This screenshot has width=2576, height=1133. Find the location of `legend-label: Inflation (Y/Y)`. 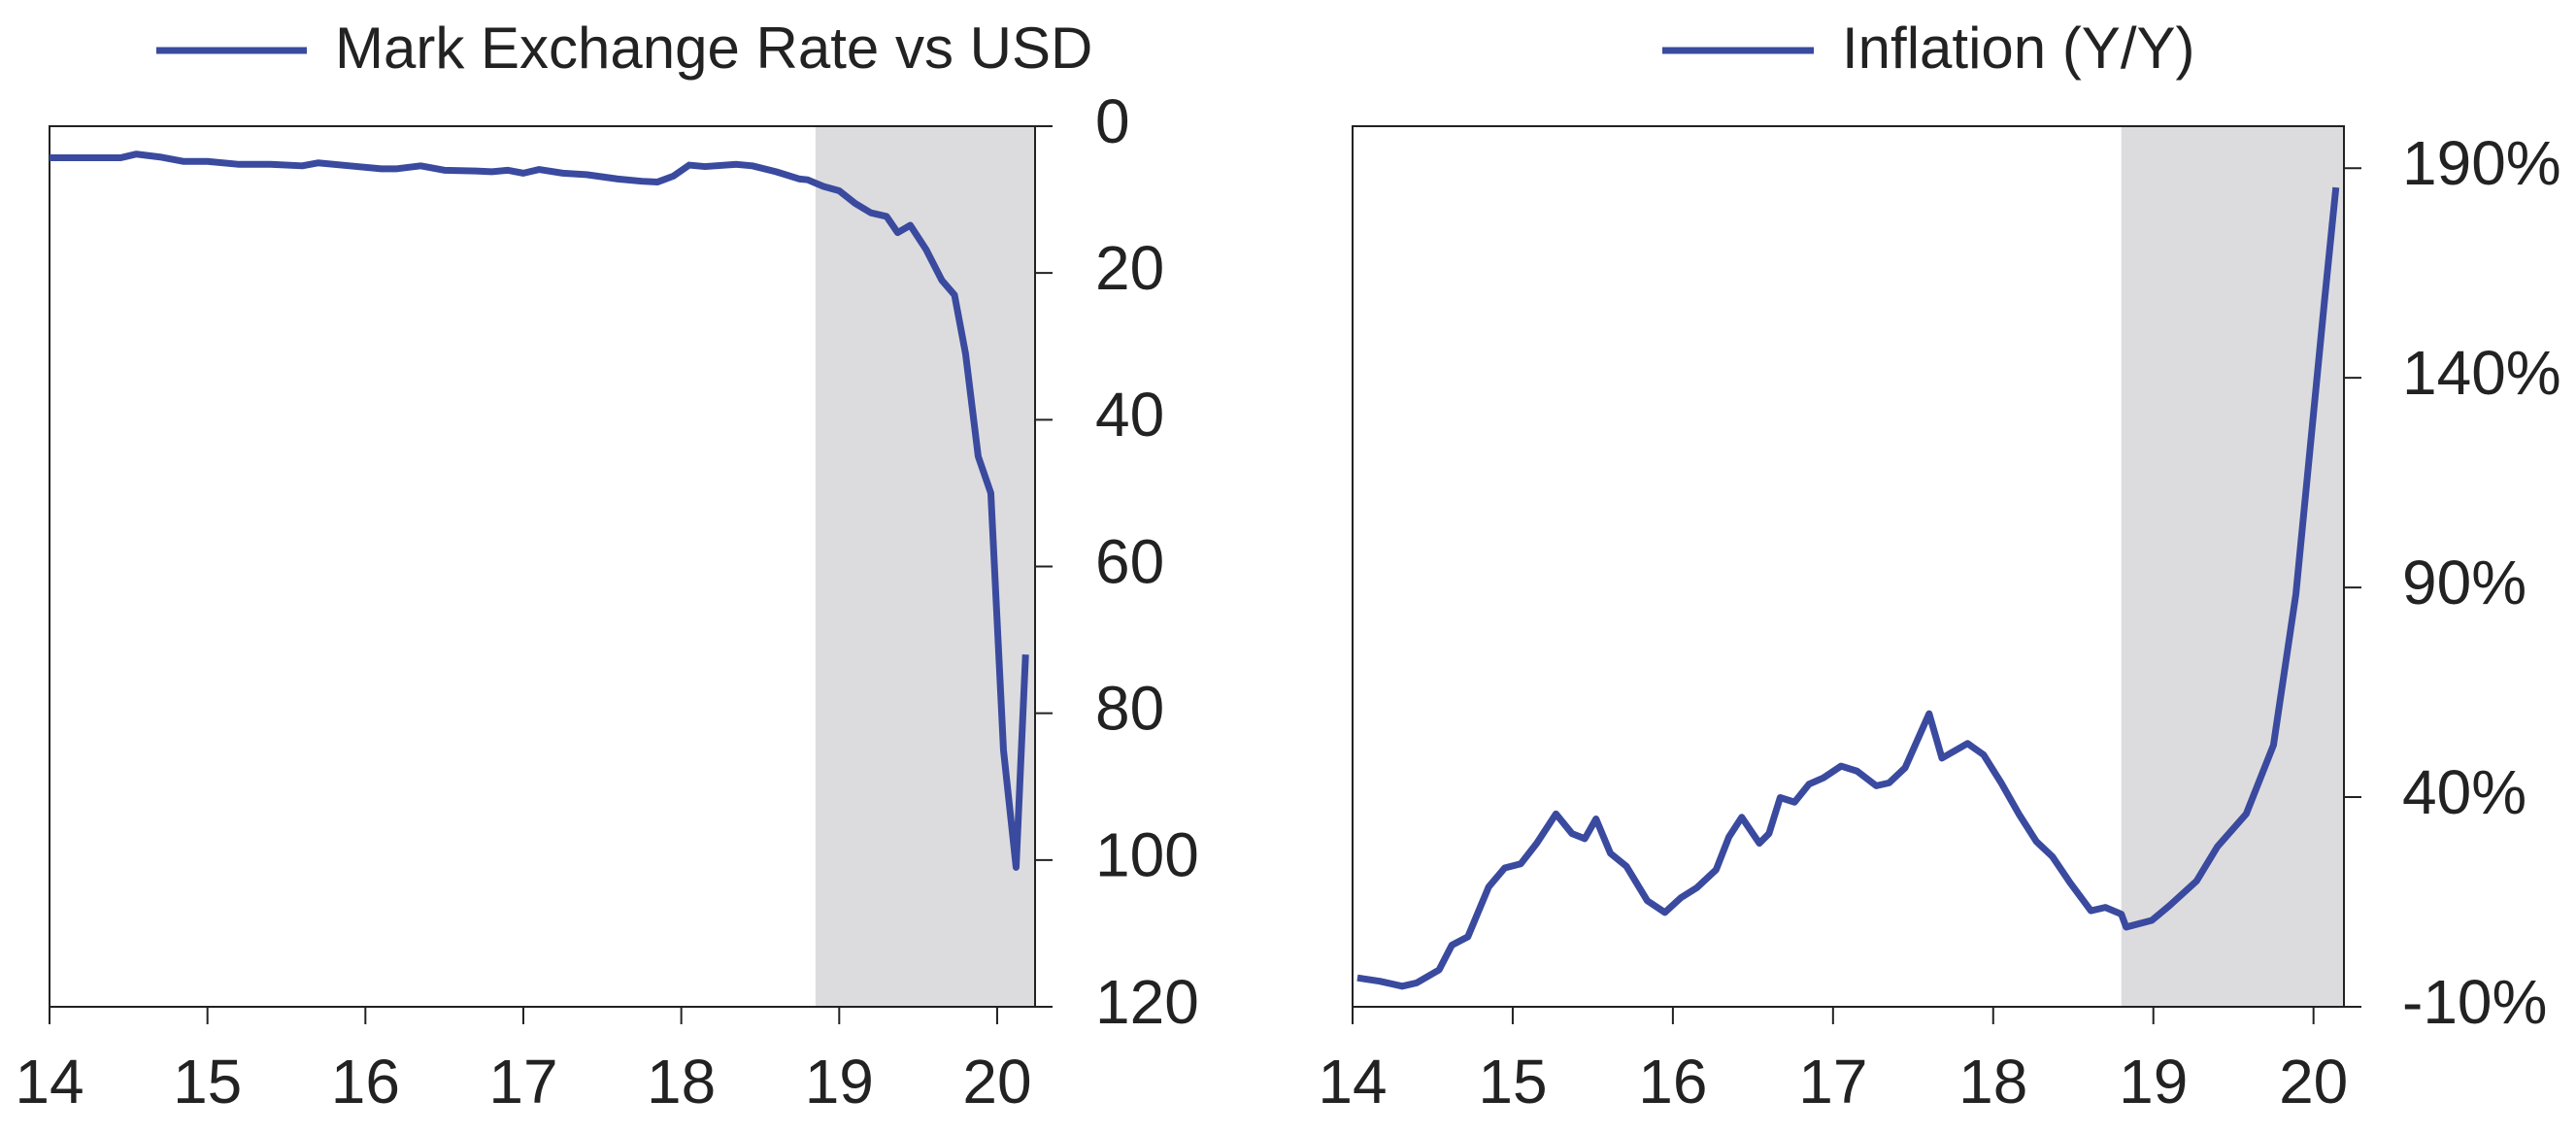

legend-label: Inflation (Y/Y) is located at coordinates (2018, 49).